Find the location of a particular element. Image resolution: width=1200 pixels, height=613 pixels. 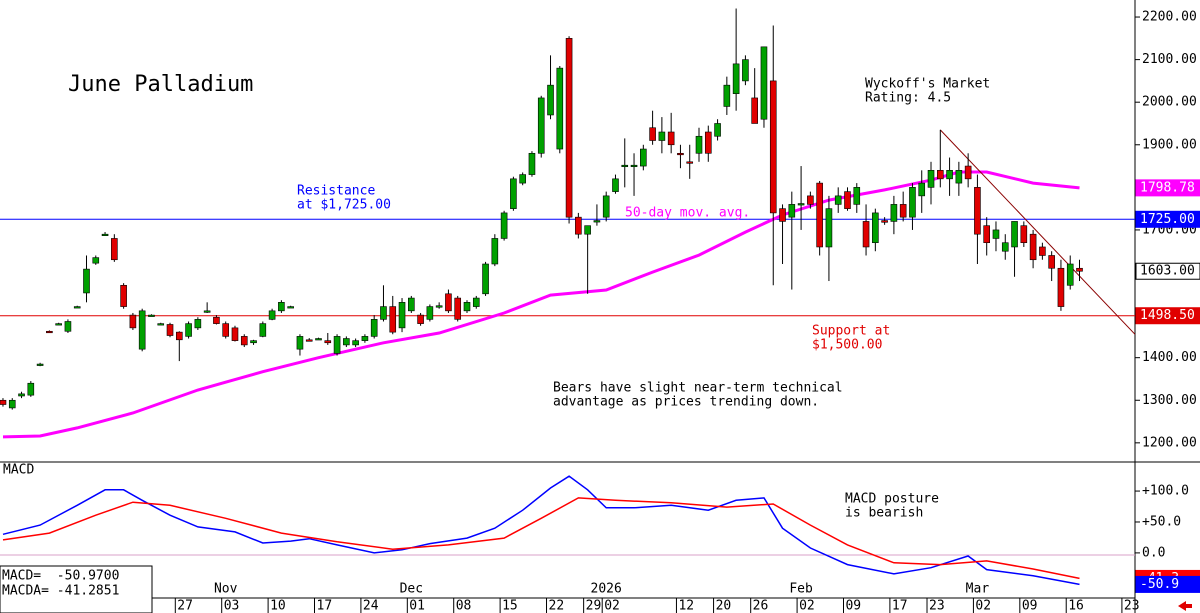

support-value-box is located at coordinates (1167, 316).